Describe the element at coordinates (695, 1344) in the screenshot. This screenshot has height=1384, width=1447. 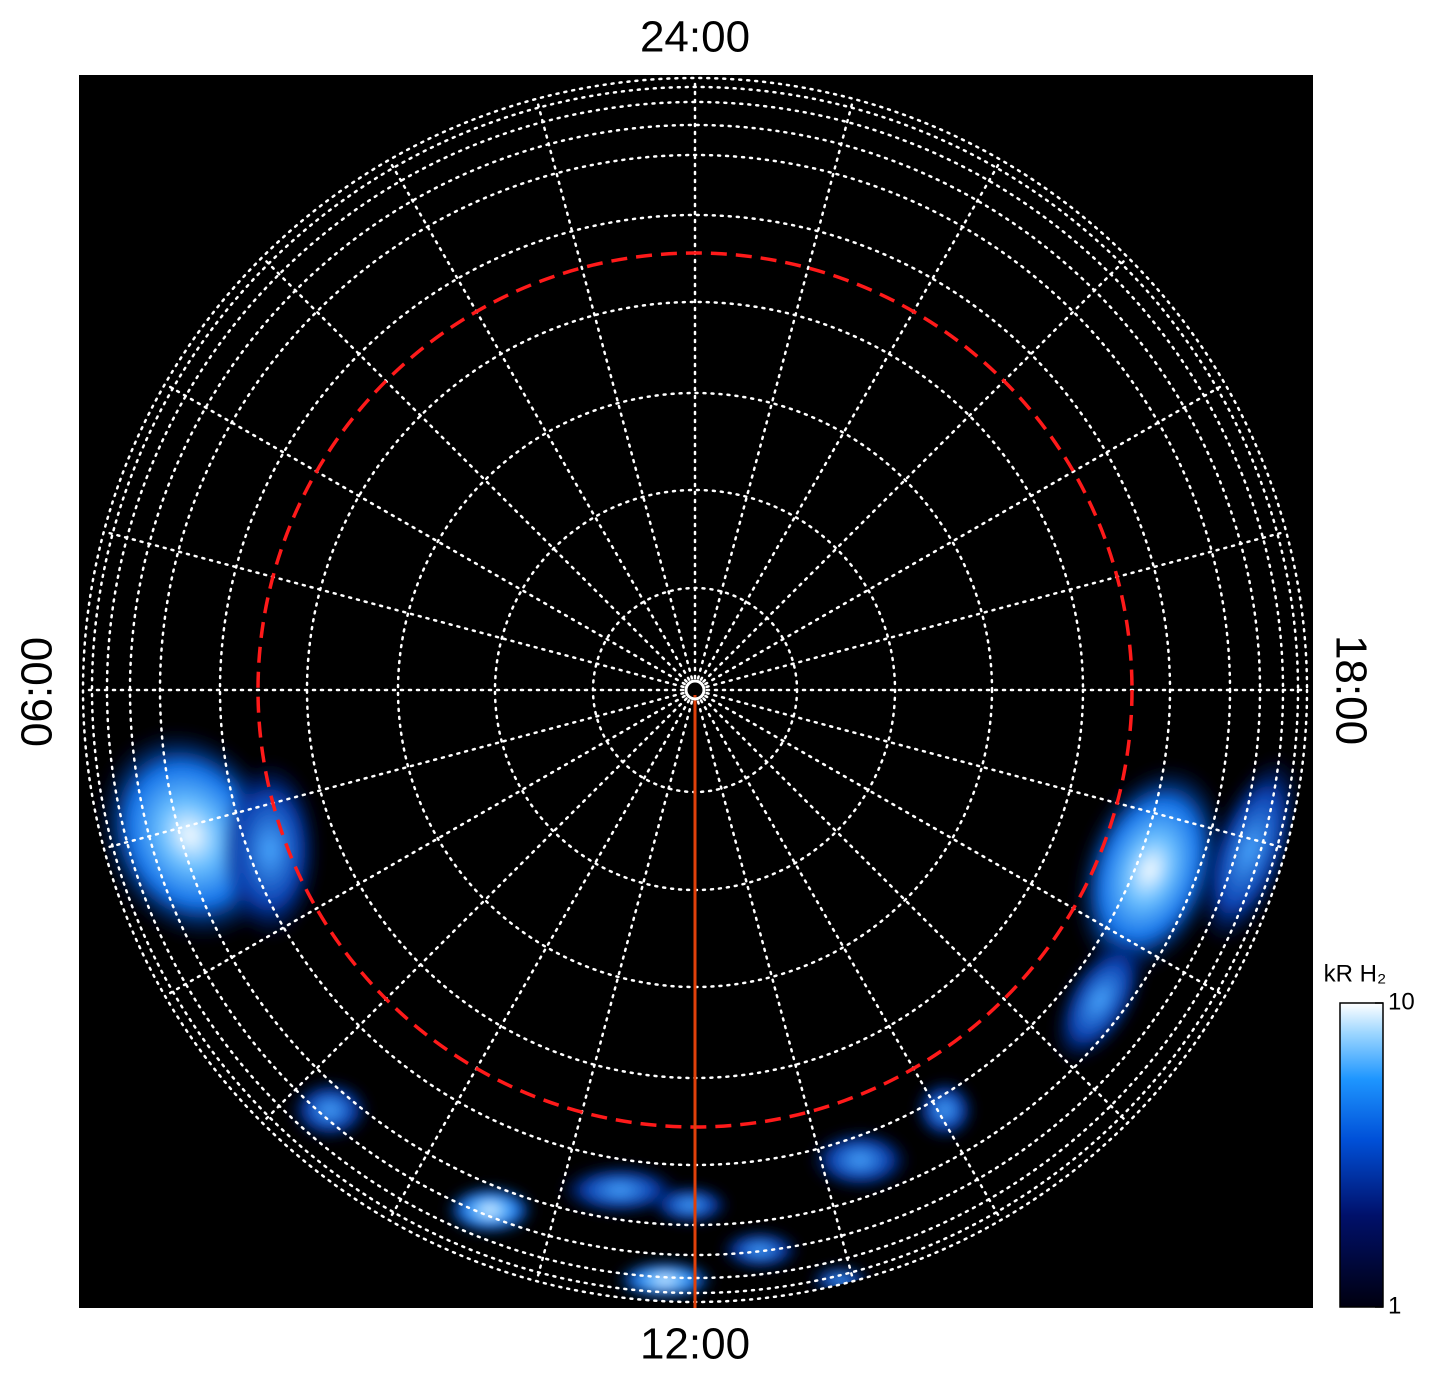
I see `local-time-label: 12:00` at that location.